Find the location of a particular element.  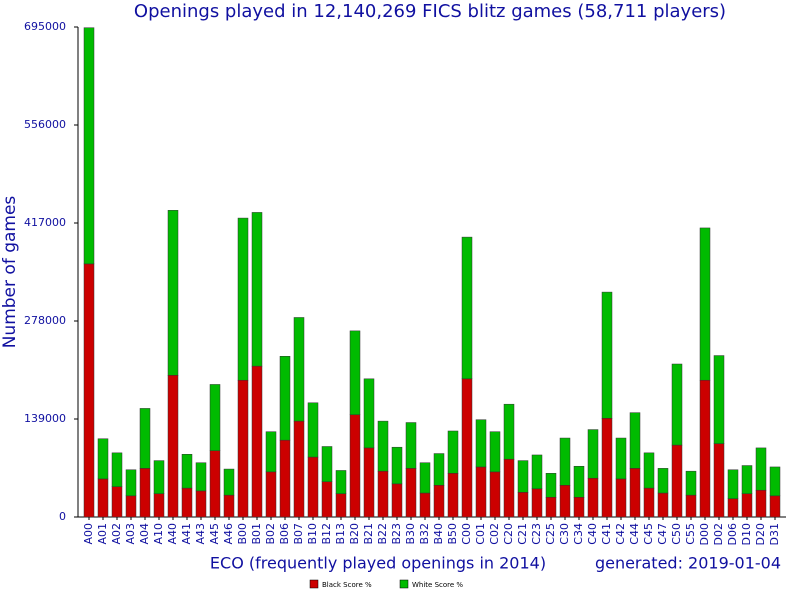

x-tick-label: B50 is located at coordinates (452, 534).